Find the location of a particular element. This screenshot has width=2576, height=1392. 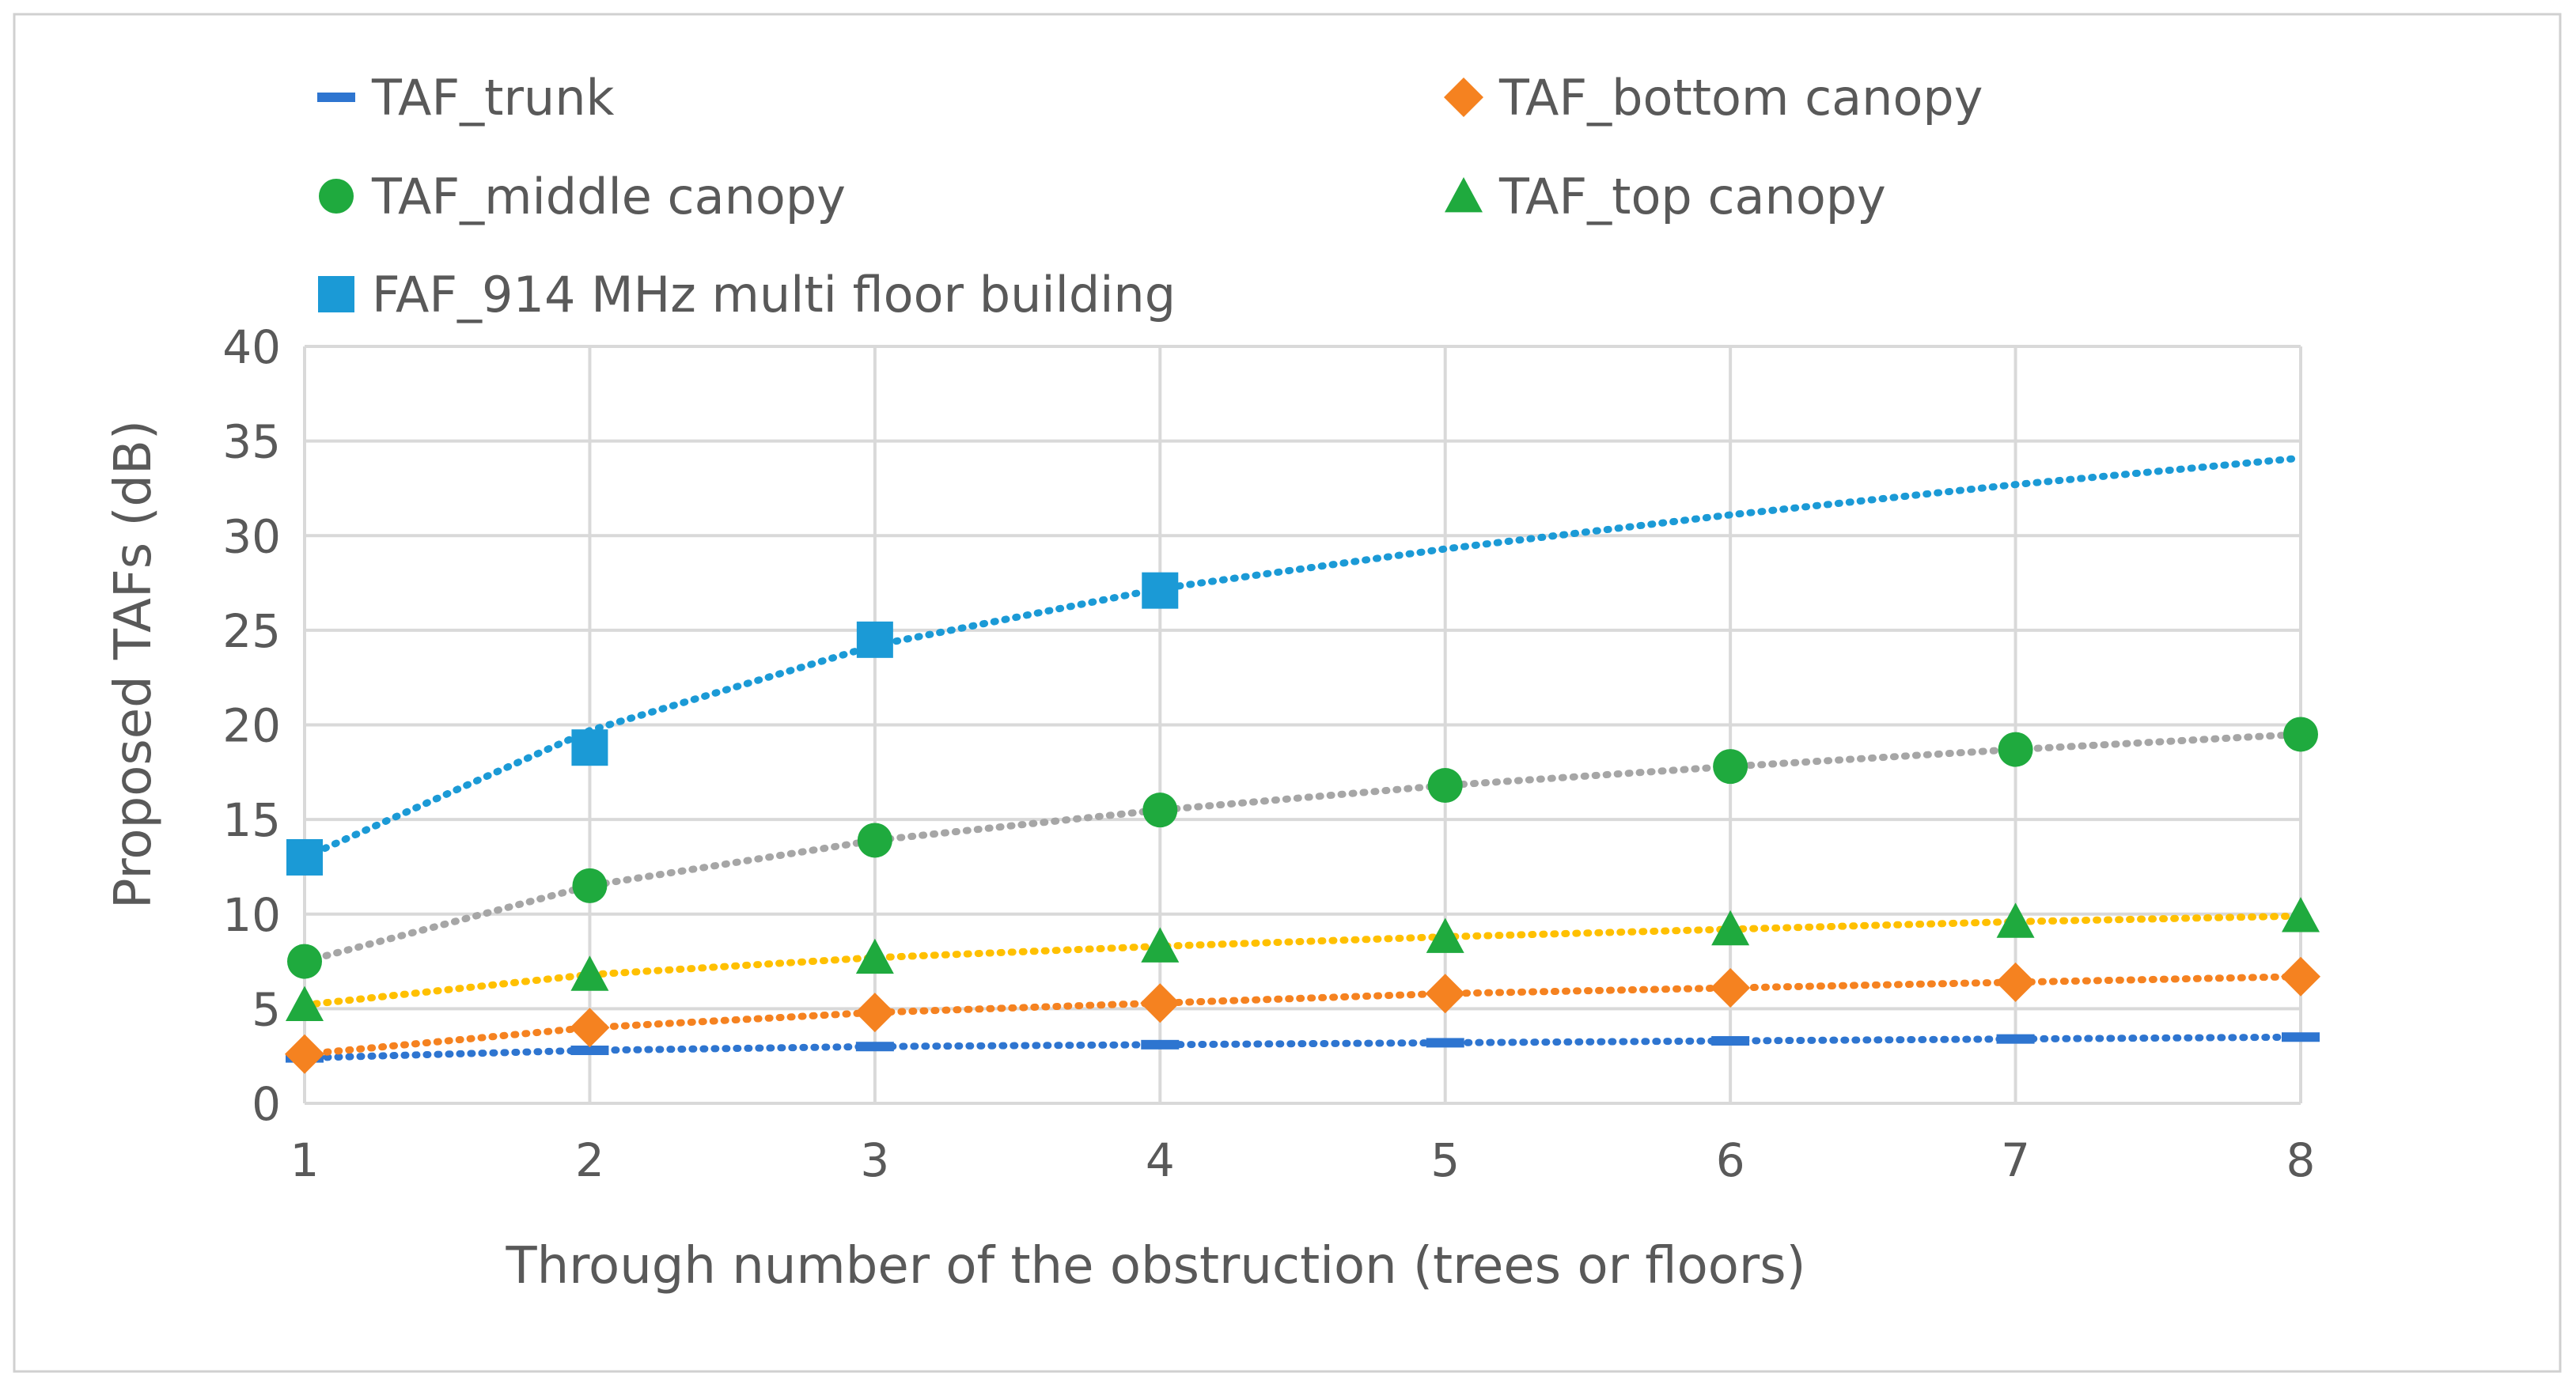

legend-label-series-4: TAF_top canopy is located at coordinates (1692, 196).